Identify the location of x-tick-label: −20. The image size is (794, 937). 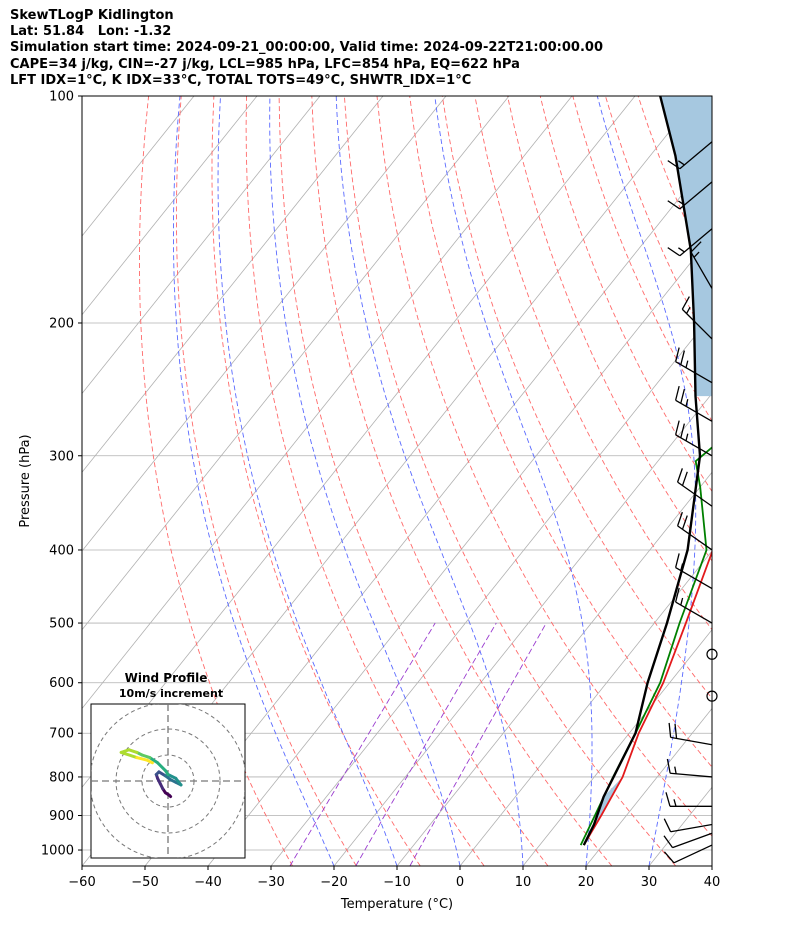
(333, 882).